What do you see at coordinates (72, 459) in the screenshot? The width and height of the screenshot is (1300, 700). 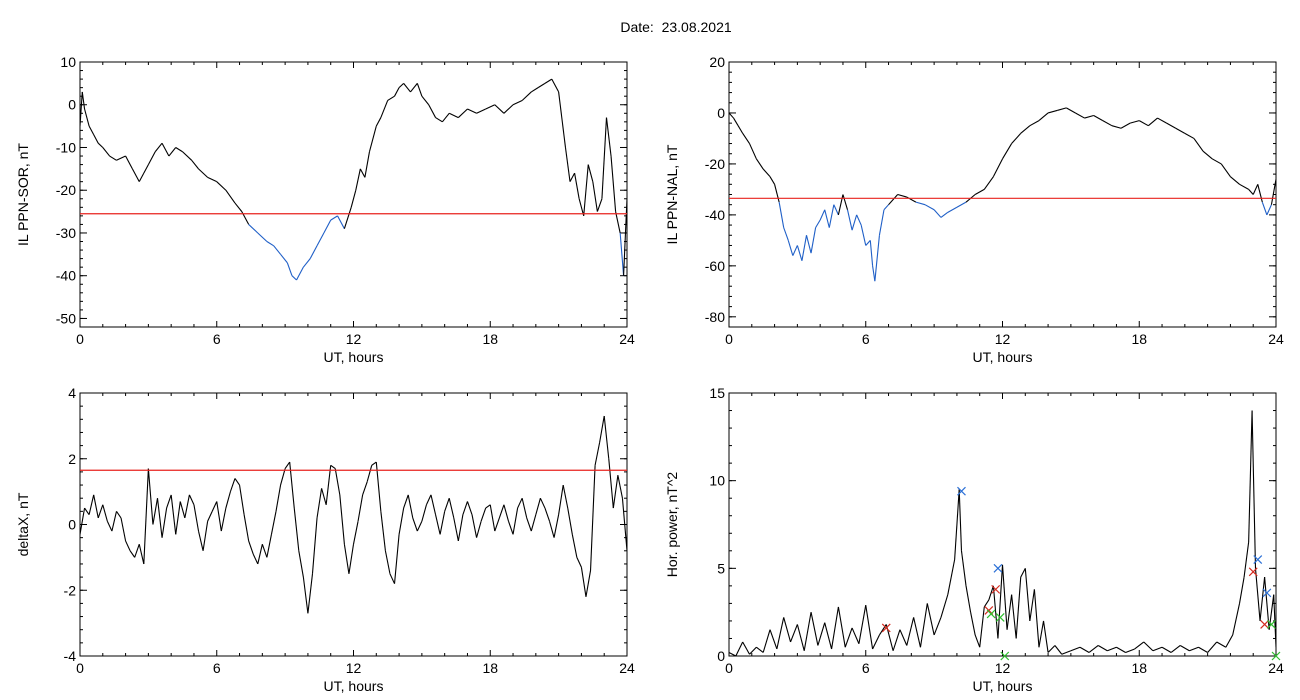 I see `y-tick-label: 2` at bounding box center [72, 459].